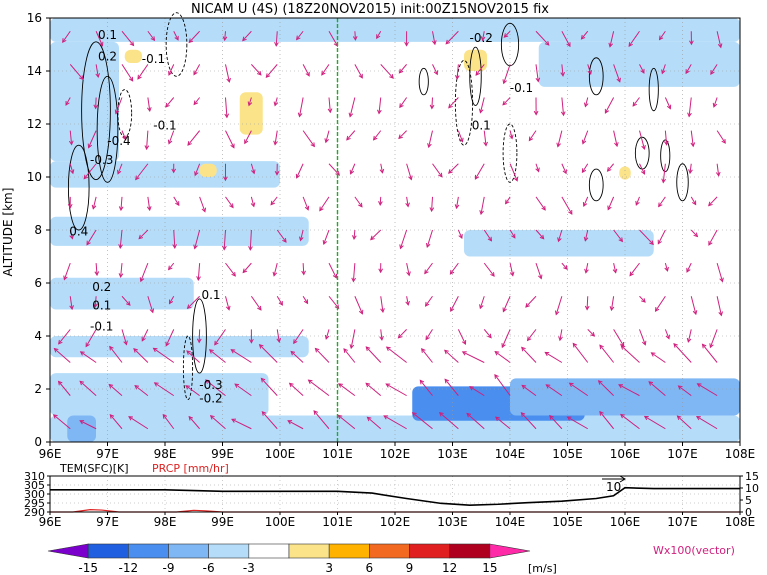 This screenshot has width=767, height=575. I want to click on surface-x-tick-label: 98E, so click(165, 522).